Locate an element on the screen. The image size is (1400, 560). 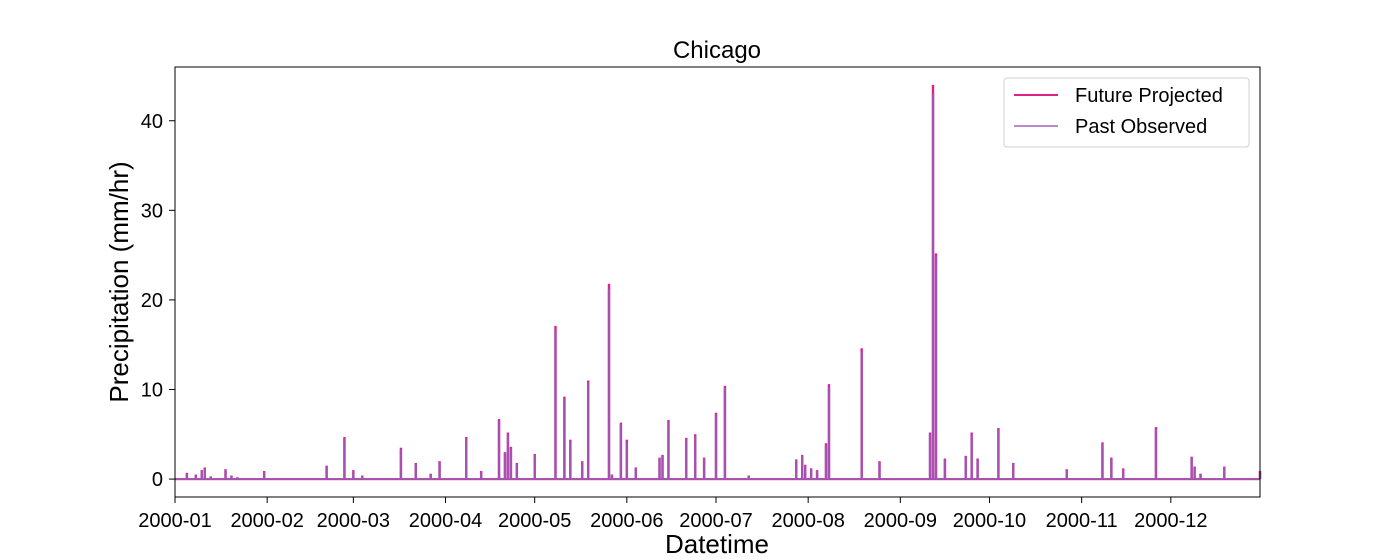
x-tick-label: 2000-09 is located at coordinates (900, 521).